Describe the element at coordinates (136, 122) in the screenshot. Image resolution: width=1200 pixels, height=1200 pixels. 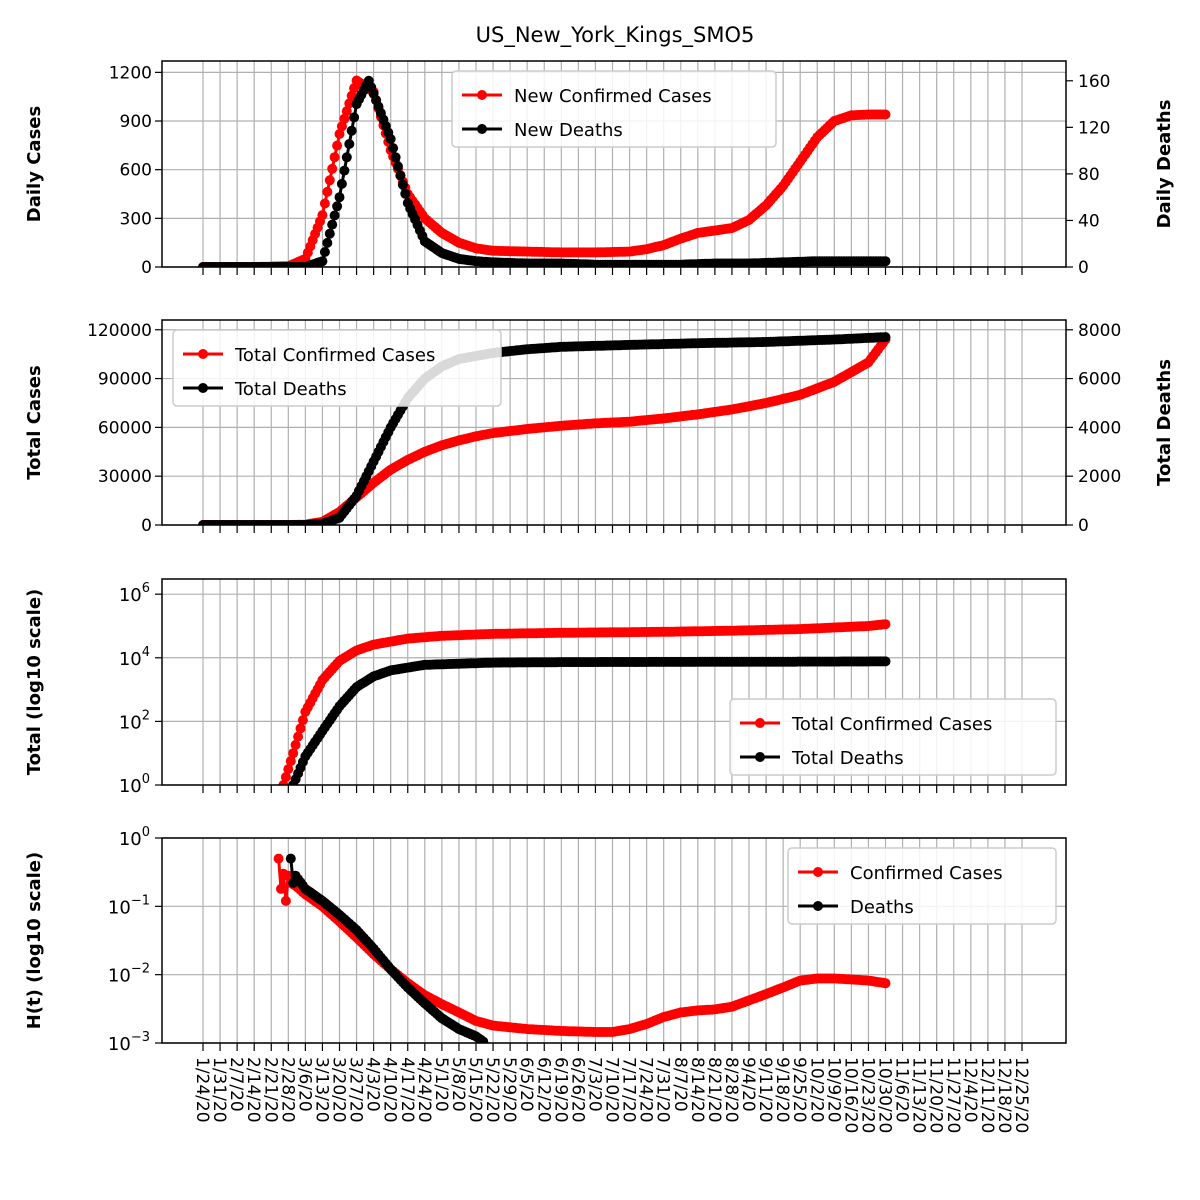
I see `y-tick-label: 900` at that location.